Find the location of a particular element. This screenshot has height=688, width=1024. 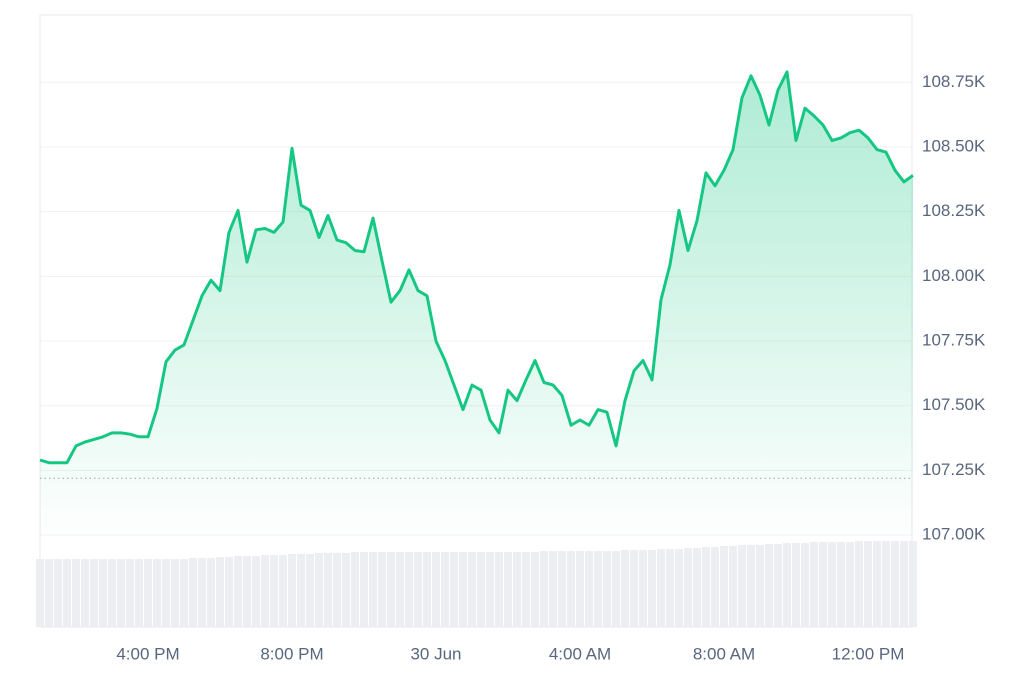

y-tick-label: 108.75K is located at coordinates (954, 81).